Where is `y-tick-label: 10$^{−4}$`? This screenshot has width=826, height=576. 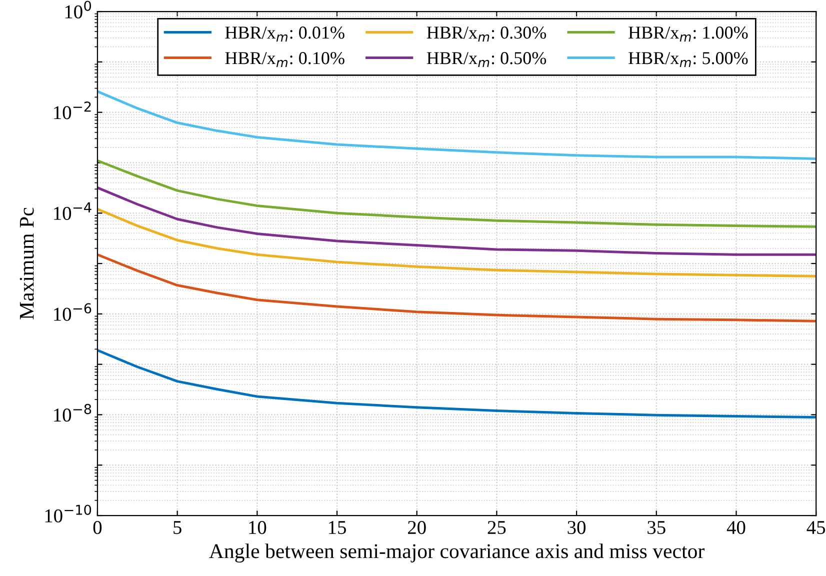 y-tick-label: 10$^{−4}$ is located at coordinates (73, 211).